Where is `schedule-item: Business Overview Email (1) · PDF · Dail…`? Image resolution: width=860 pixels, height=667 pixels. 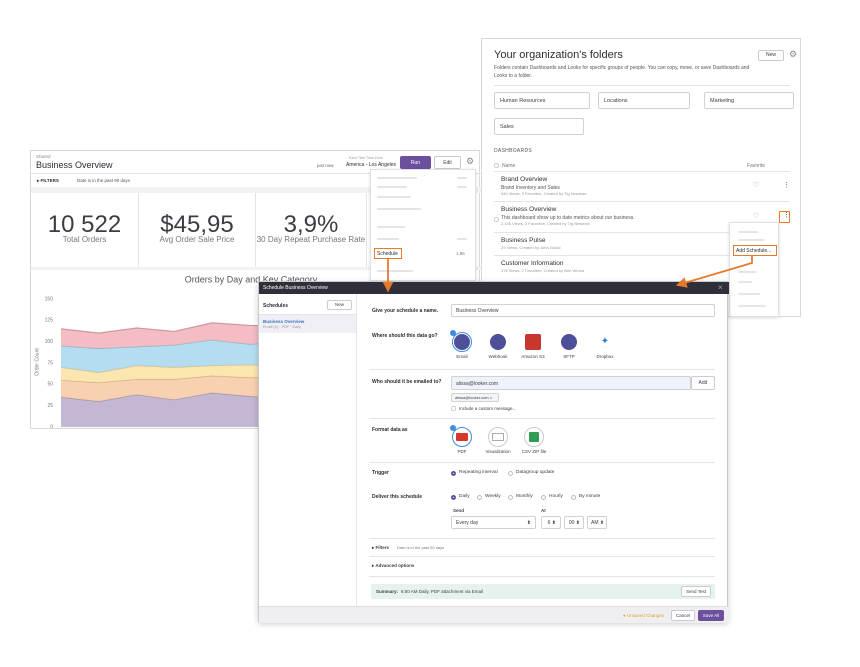 schedule-item: Business Overview Email (1) · PDF · Dail… is located at coordinates (307, 324).